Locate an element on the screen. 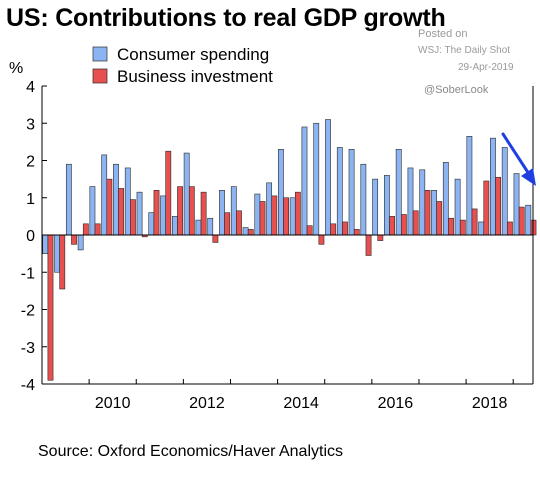 This screenshot has width=540, height=480. annotations is located at coordinates (518, 159).